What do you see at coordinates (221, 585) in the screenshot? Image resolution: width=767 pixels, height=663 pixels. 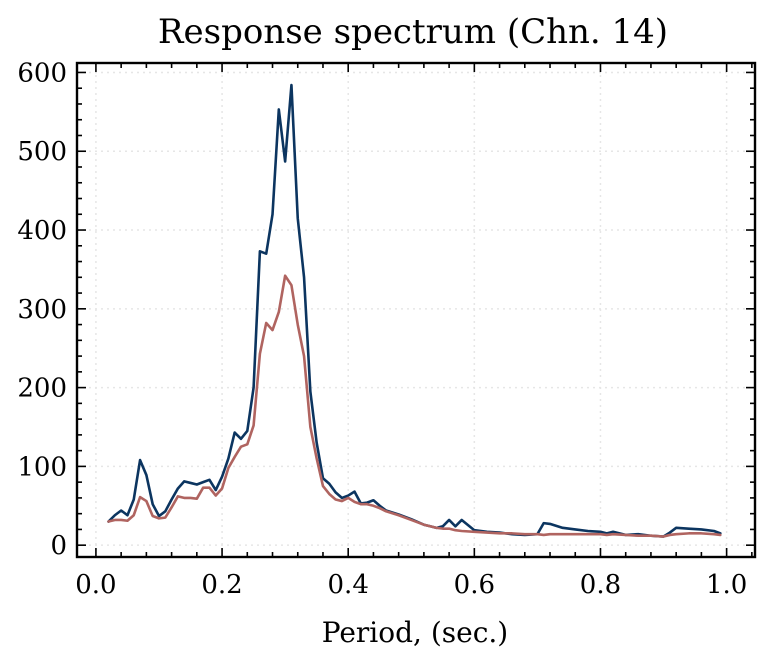 I see `x-tick-label: 0.2` at bounding box center [221, 585].